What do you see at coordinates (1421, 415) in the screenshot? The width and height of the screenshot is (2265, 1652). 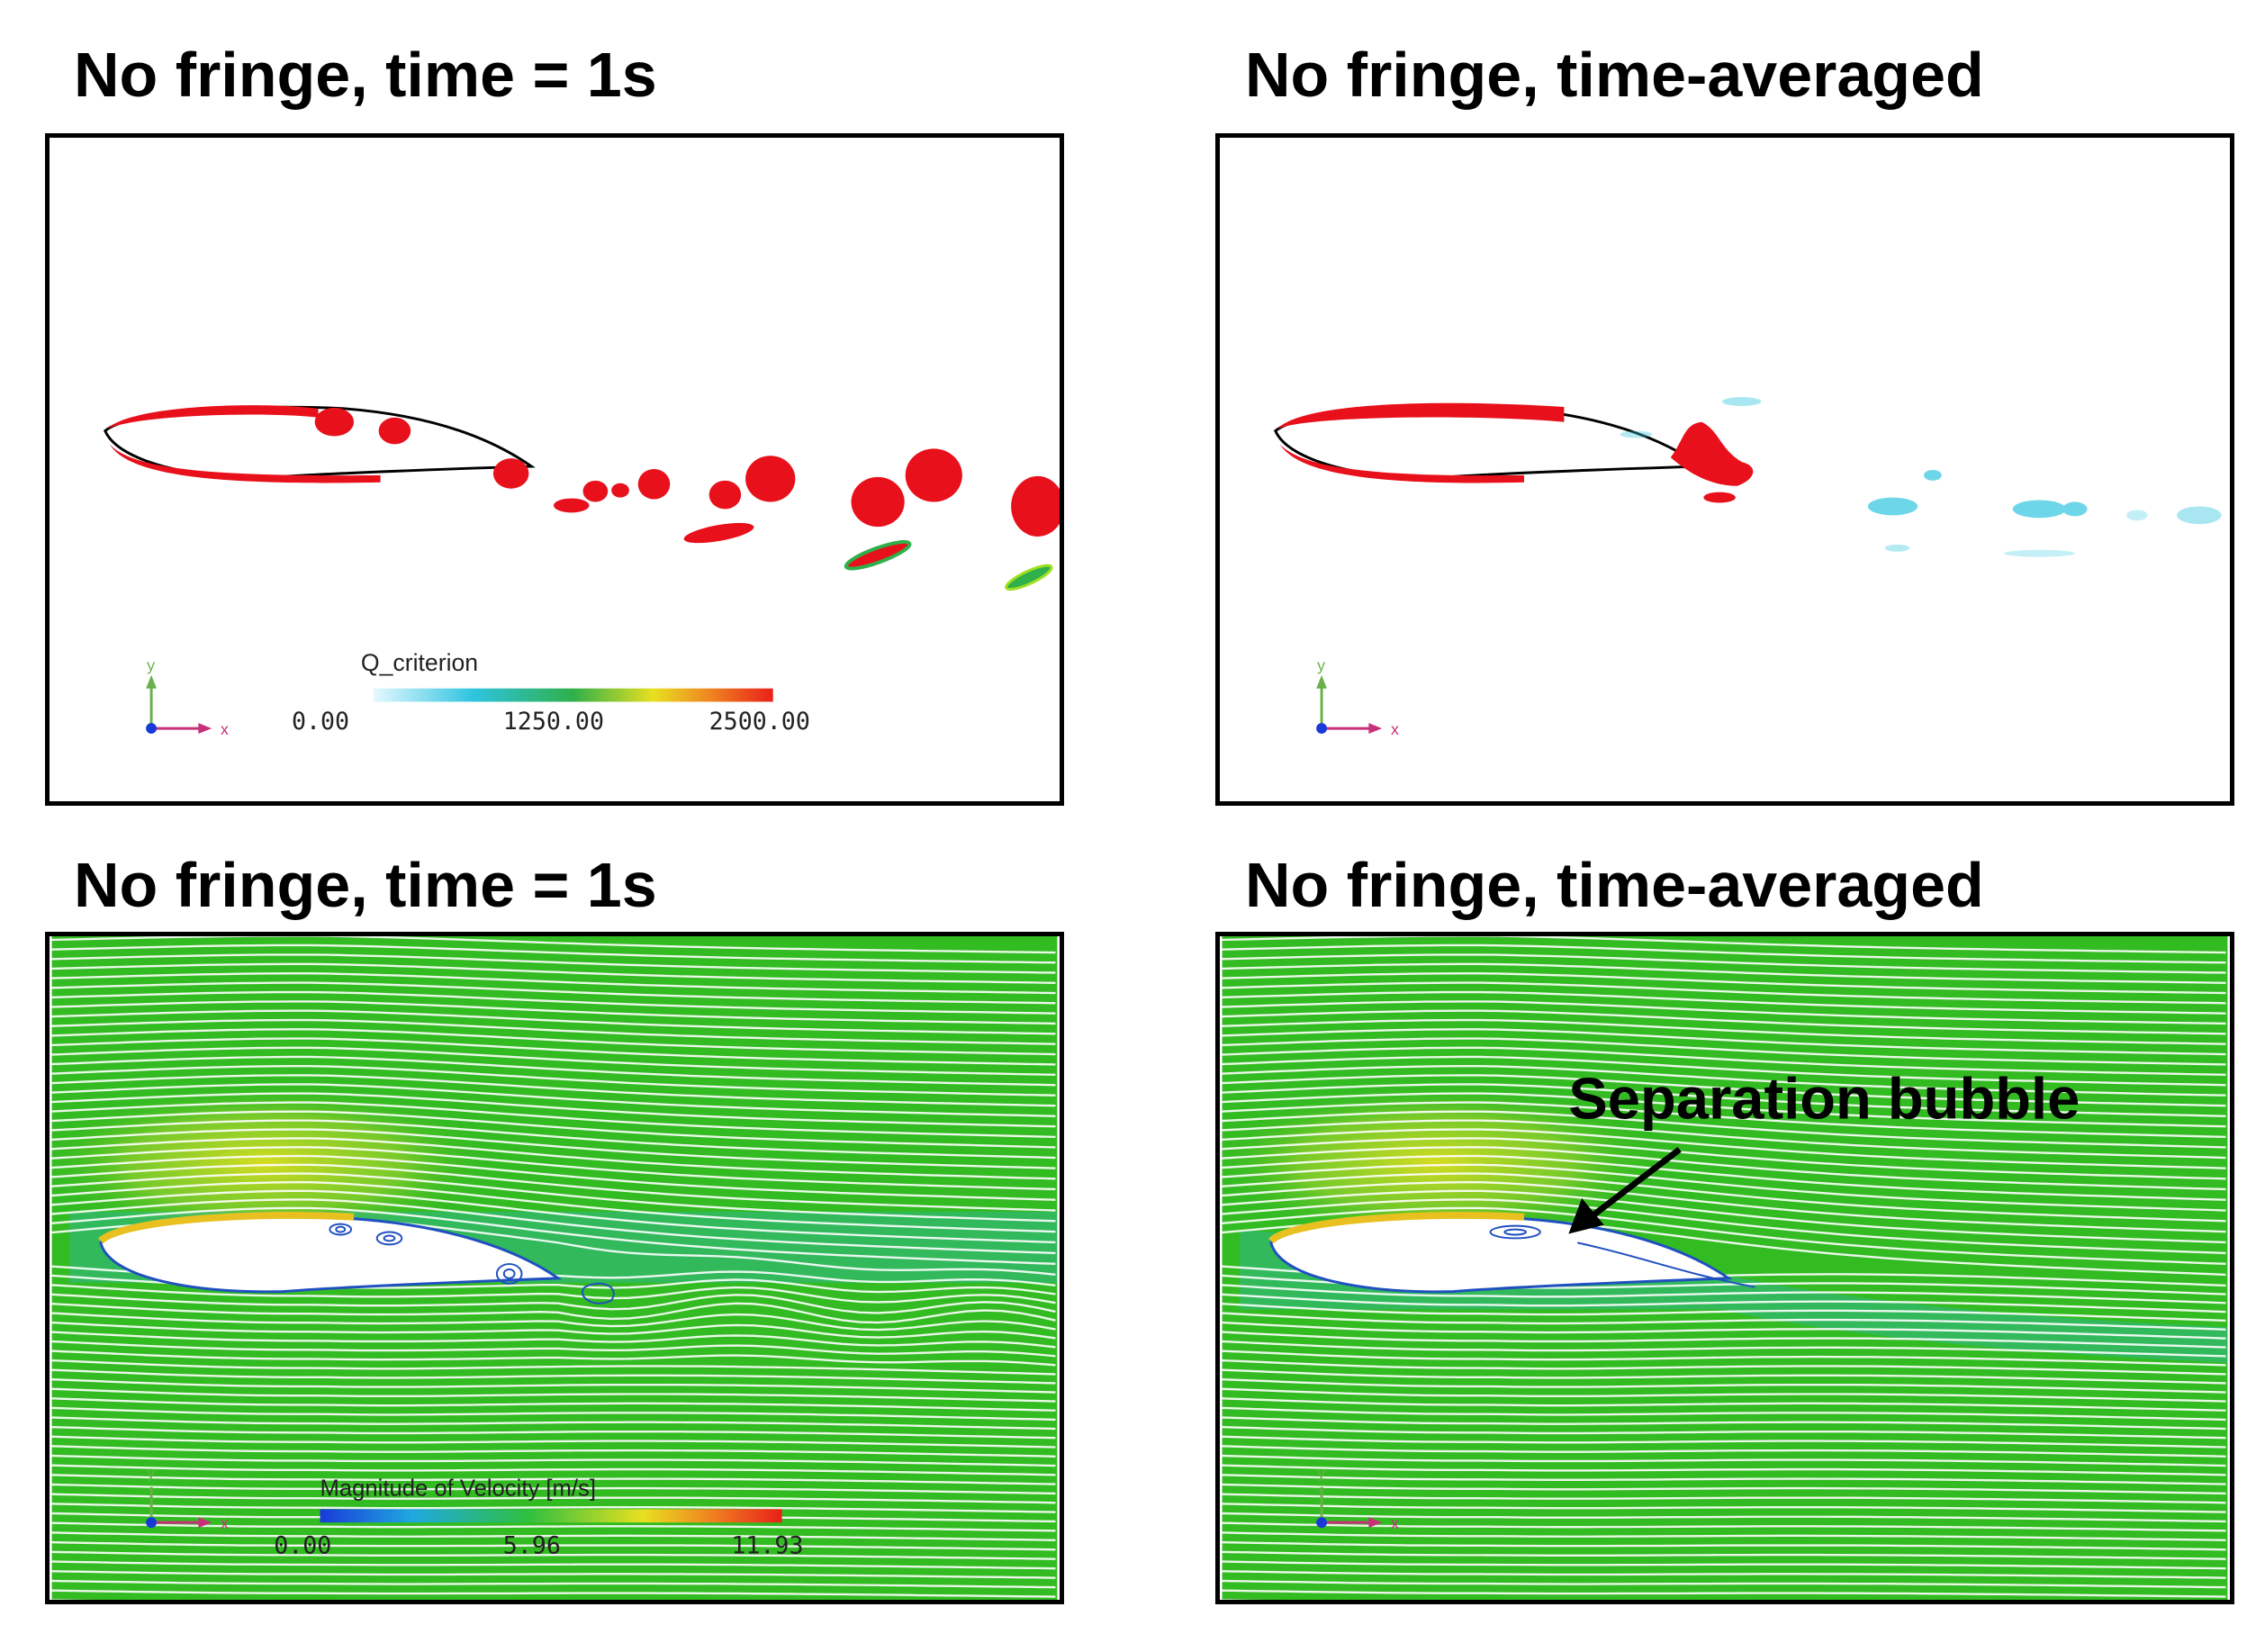 I see `vortex-boundary-layer-upper` at bounding box center [1421, 415].